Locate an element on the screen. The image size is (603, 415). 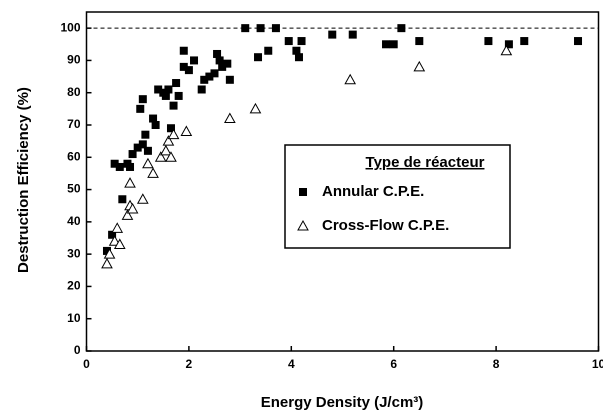
x-tick-label: 10 is located at coordinates (597, 364).